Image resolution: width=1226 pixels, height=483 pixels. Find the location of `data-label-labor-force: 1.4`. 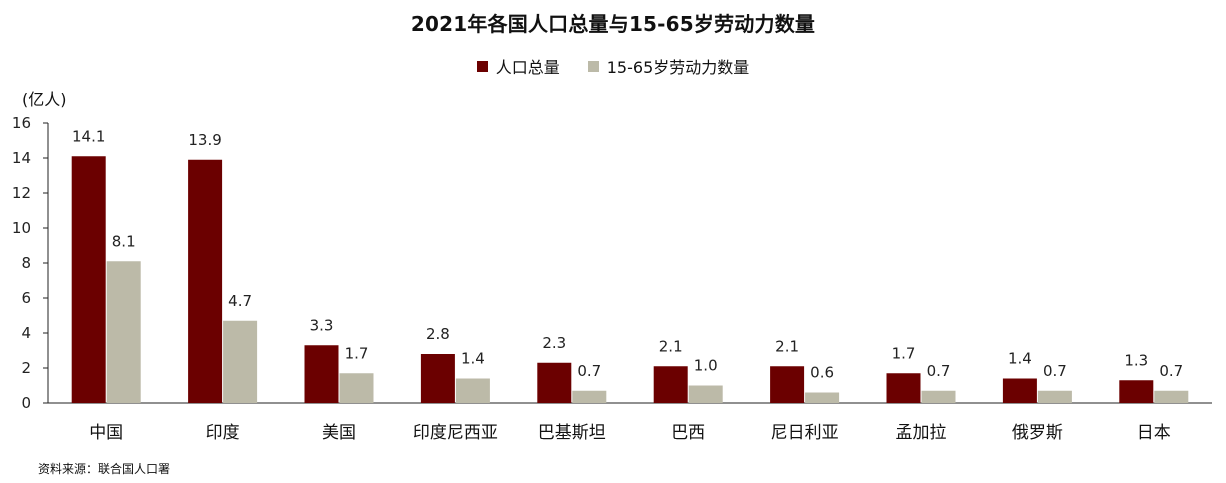

data-label-labor-force: 1.4 is located at coordinates (473, 359).